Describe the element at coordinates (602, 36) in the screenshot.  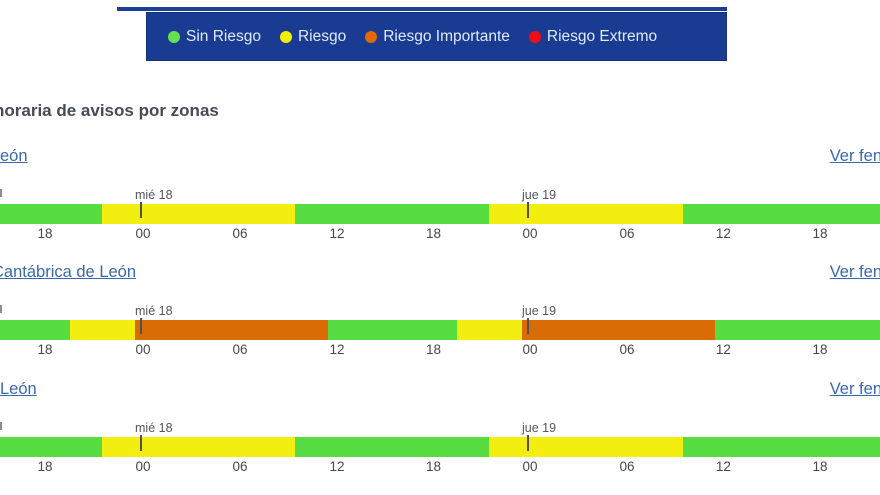
I see `legend-item-label: Riesgo Extremo` at that location.